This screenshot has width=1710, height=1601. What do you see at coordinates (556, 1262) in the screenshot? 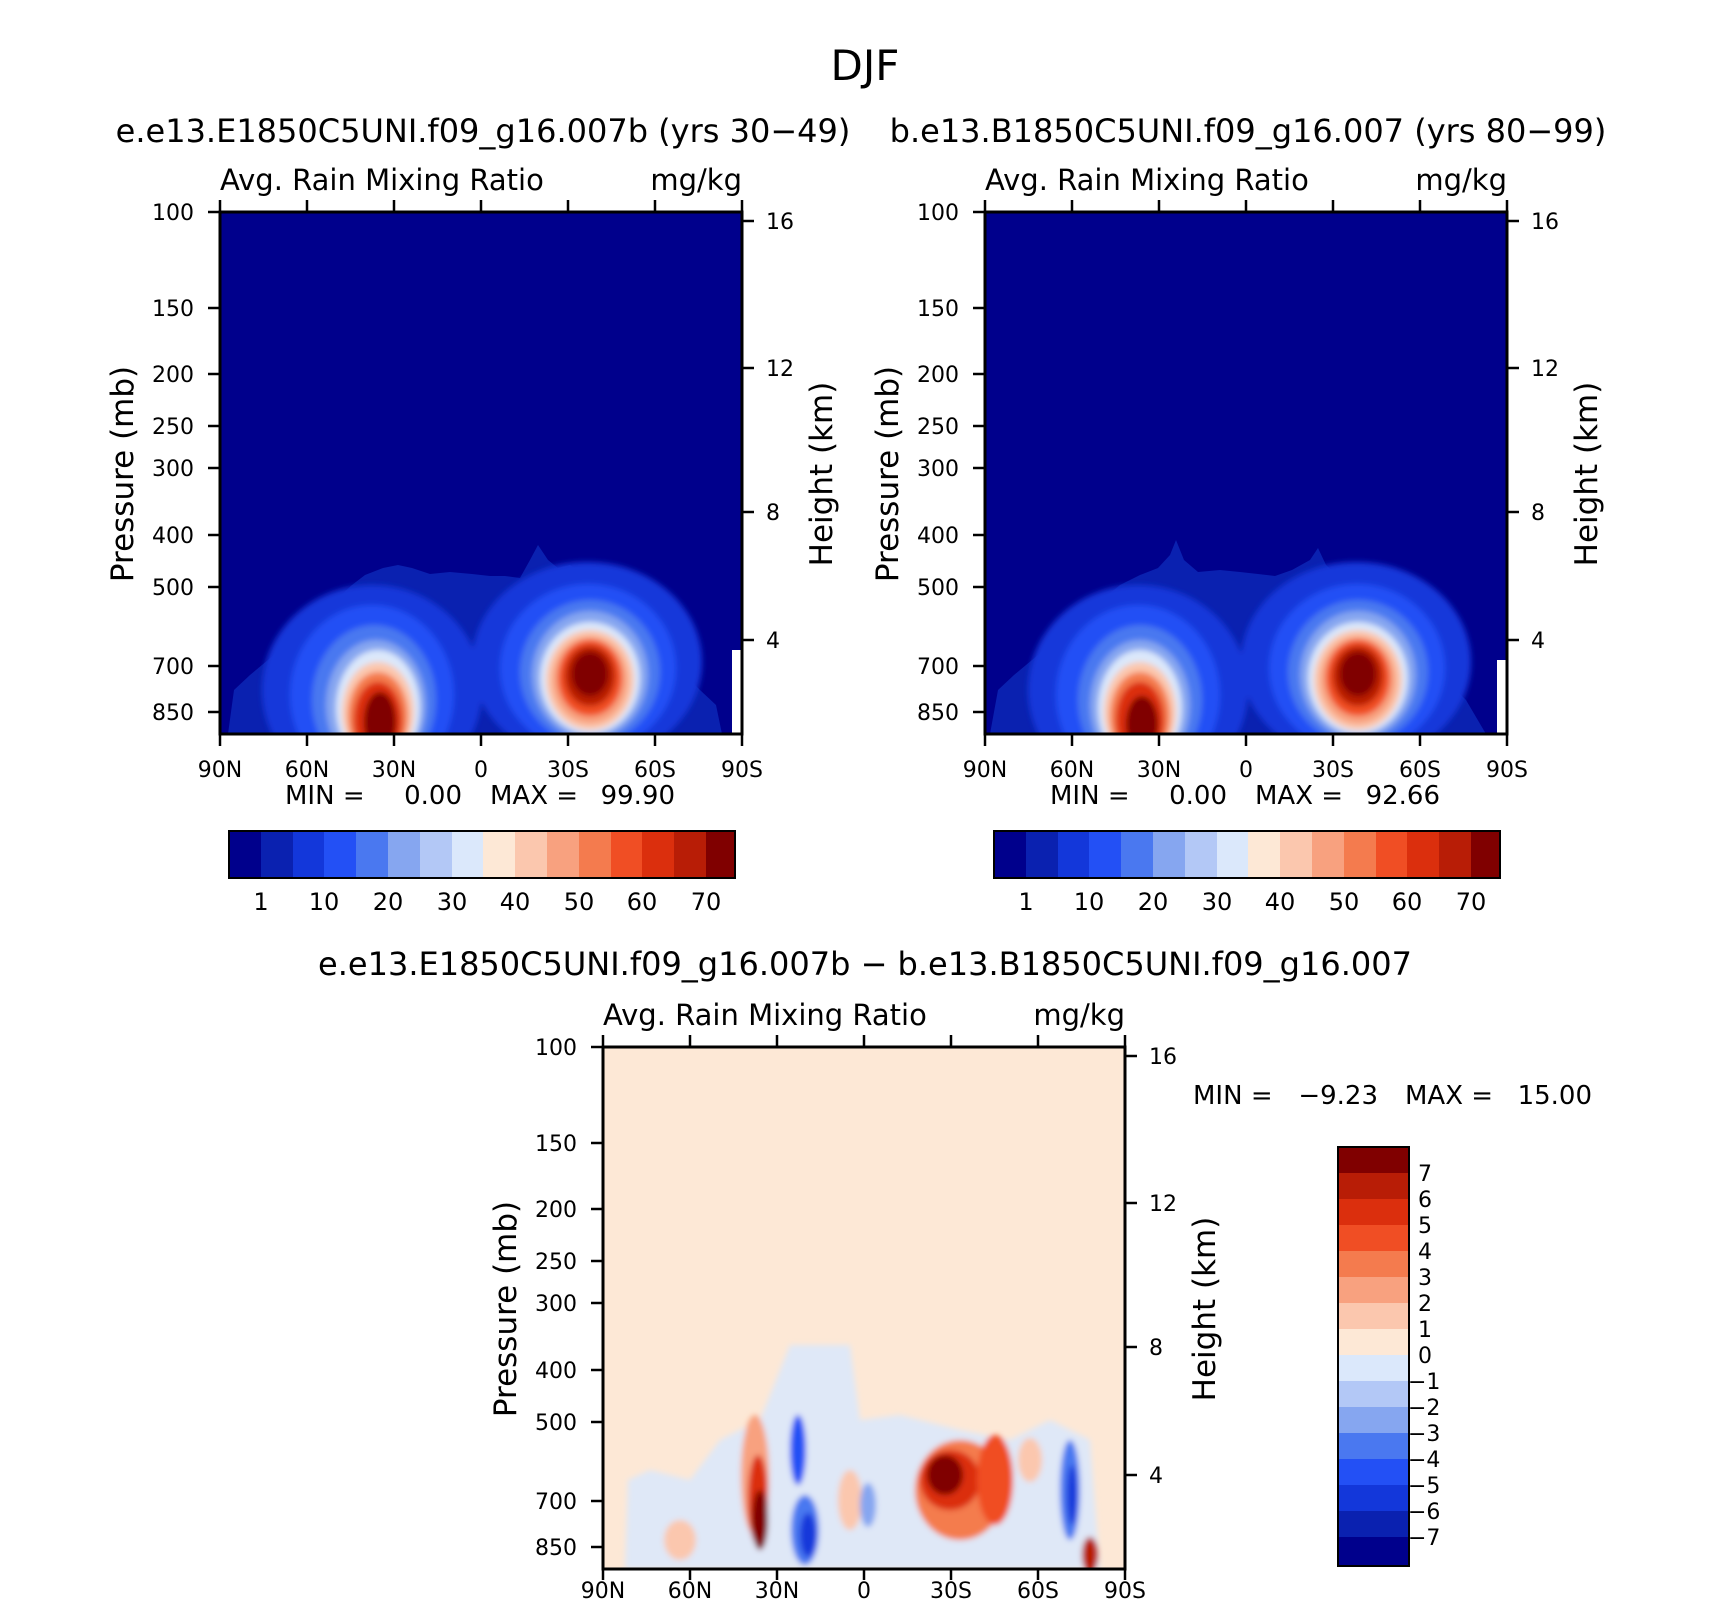
I see `panel-c-y-tick-label: 250` at bounding box center [556, 1262].